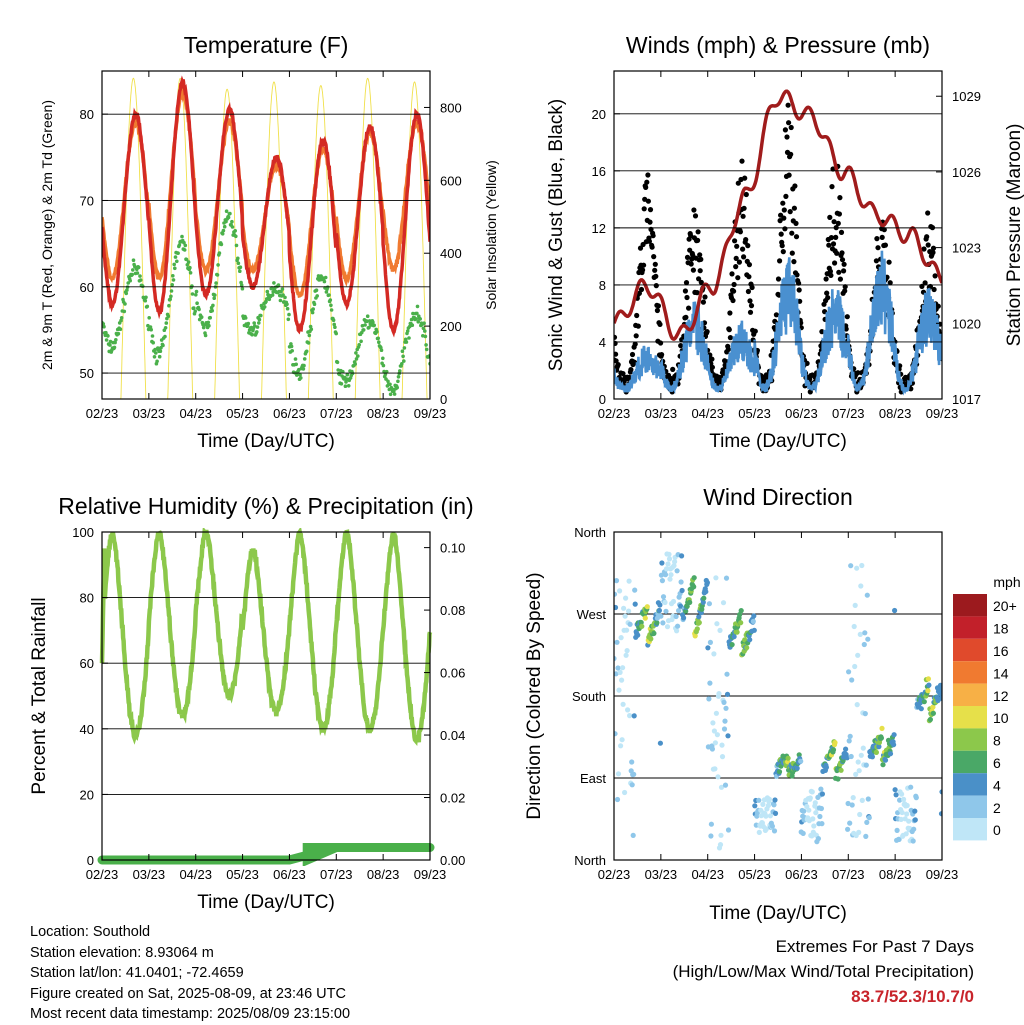  Describe the element at coordinates (614, 874) in the screenshot. I see `x-tick-label: 02/23` at that location.